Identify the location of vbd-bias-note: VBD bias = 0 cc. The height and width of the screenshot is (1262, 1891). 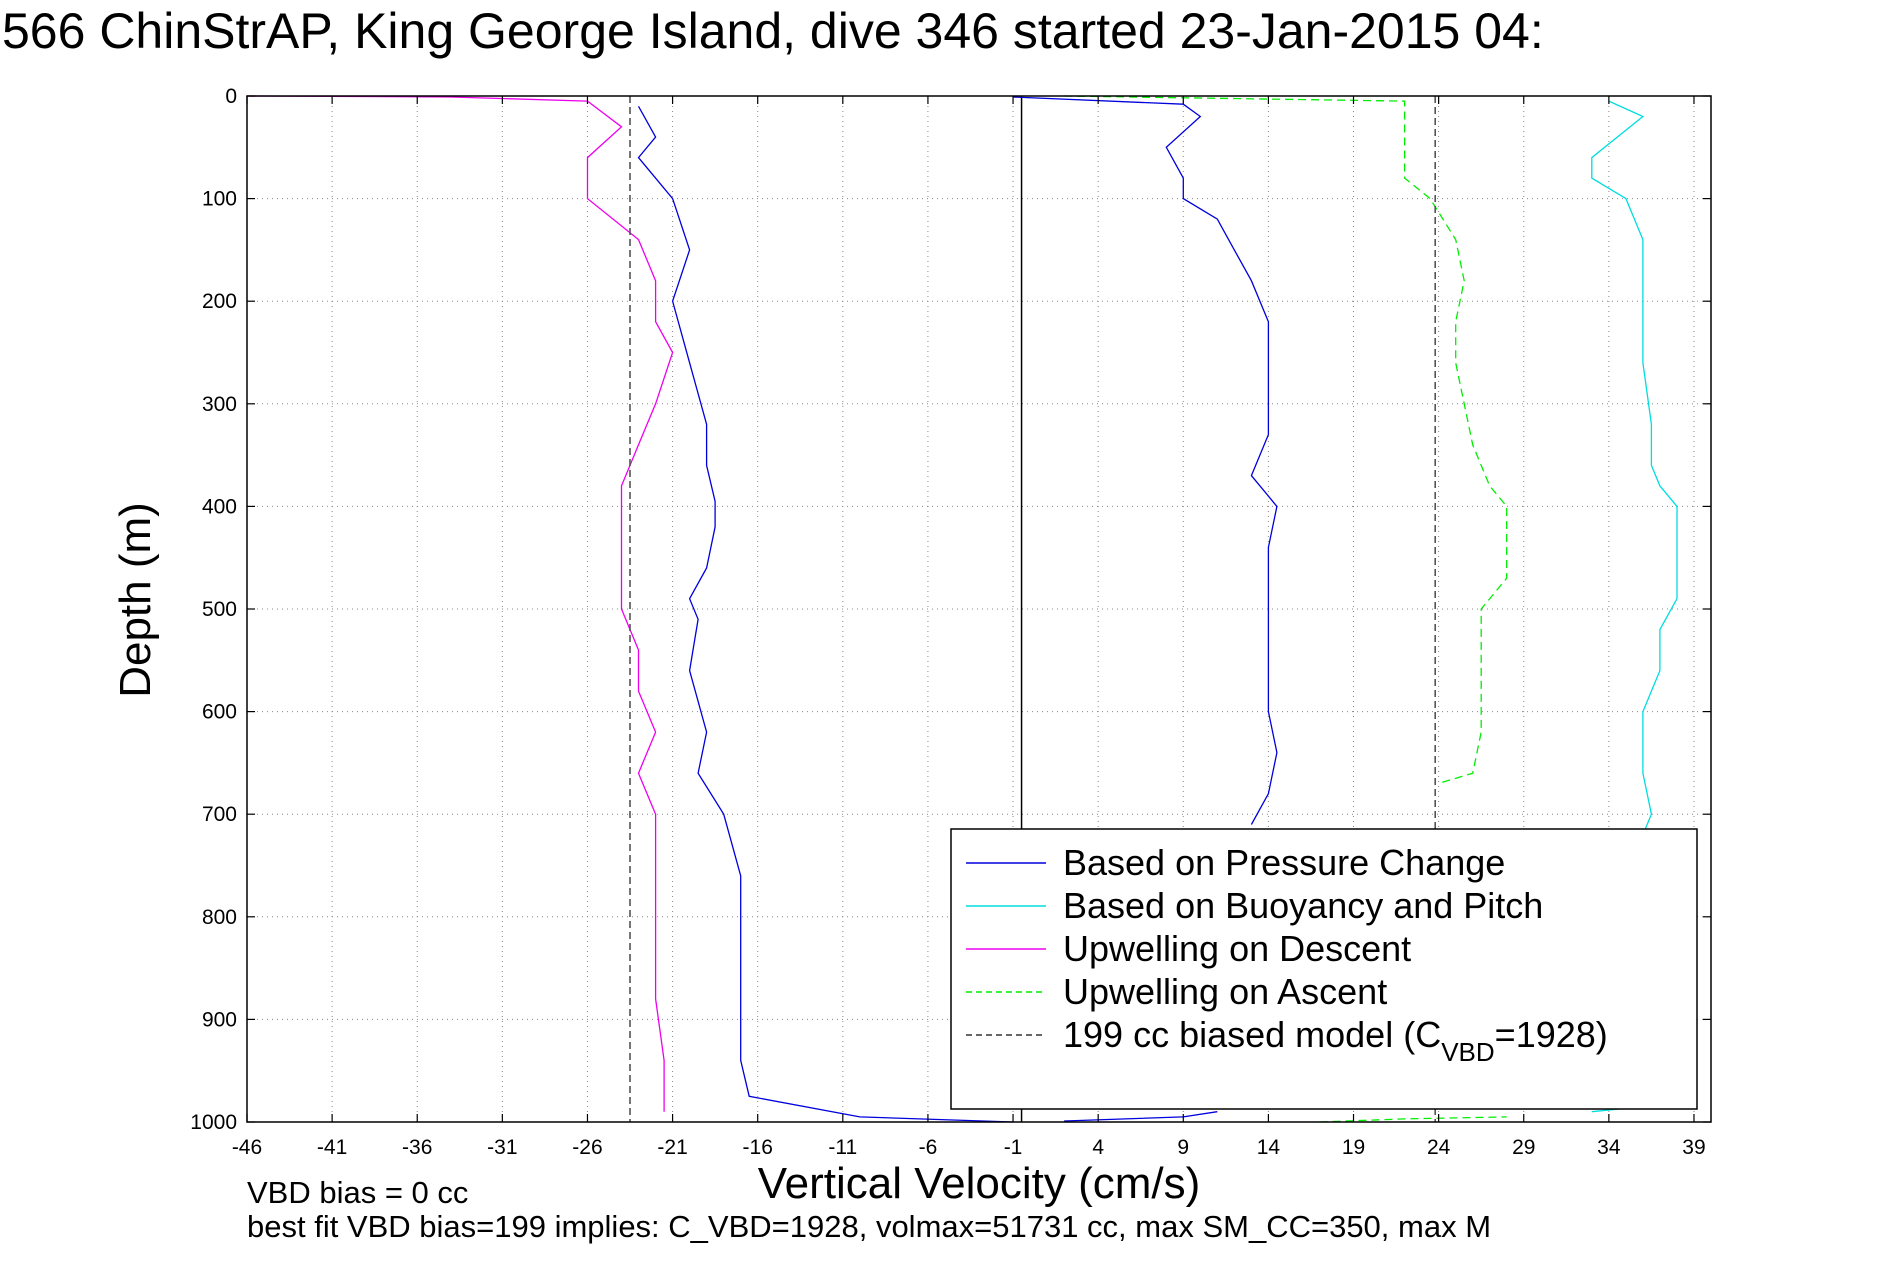
(357, 1192).